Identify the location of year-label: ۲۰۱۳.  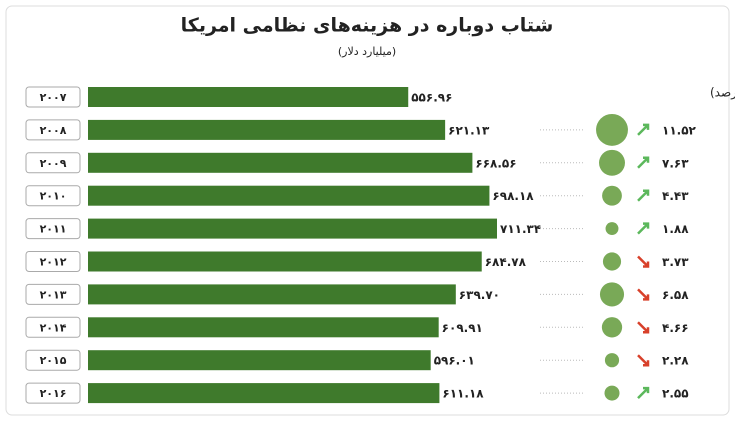
(53, 294).